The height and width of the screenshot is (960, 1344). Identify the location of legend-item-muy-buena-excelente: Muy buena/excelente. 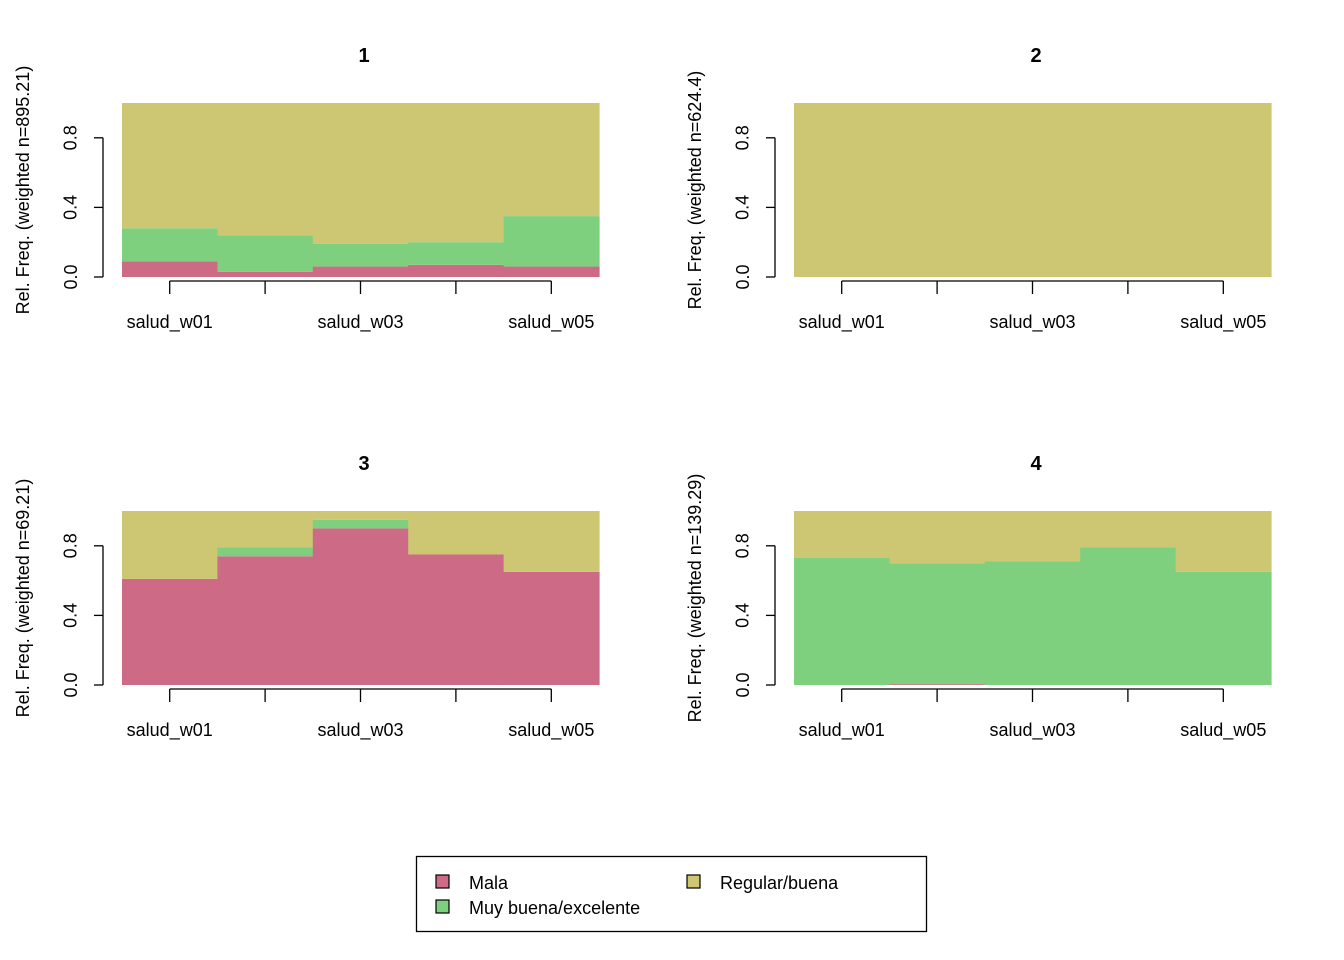
(537, 908).